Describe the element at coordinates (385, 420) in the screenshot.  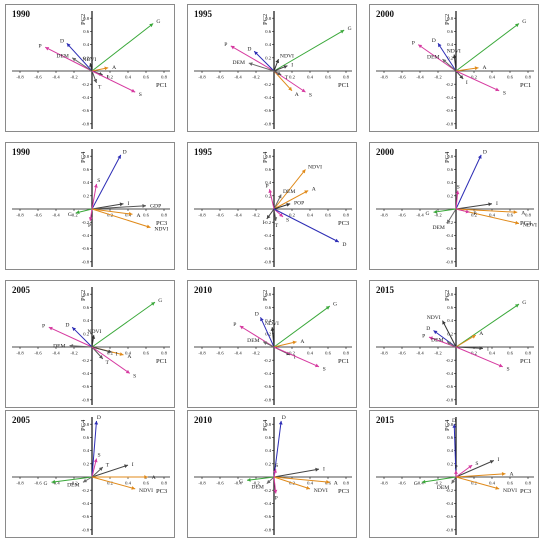
I see `panel-year: 2015` at that location.